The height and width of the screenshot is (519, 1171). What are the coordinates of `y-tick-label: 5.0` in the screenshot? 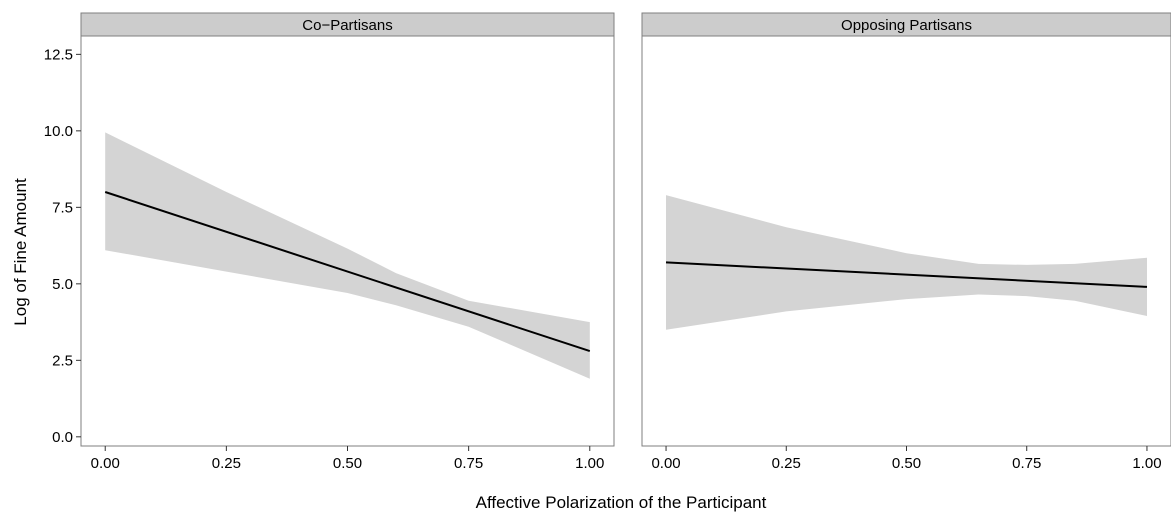 It's located at (62, 284).